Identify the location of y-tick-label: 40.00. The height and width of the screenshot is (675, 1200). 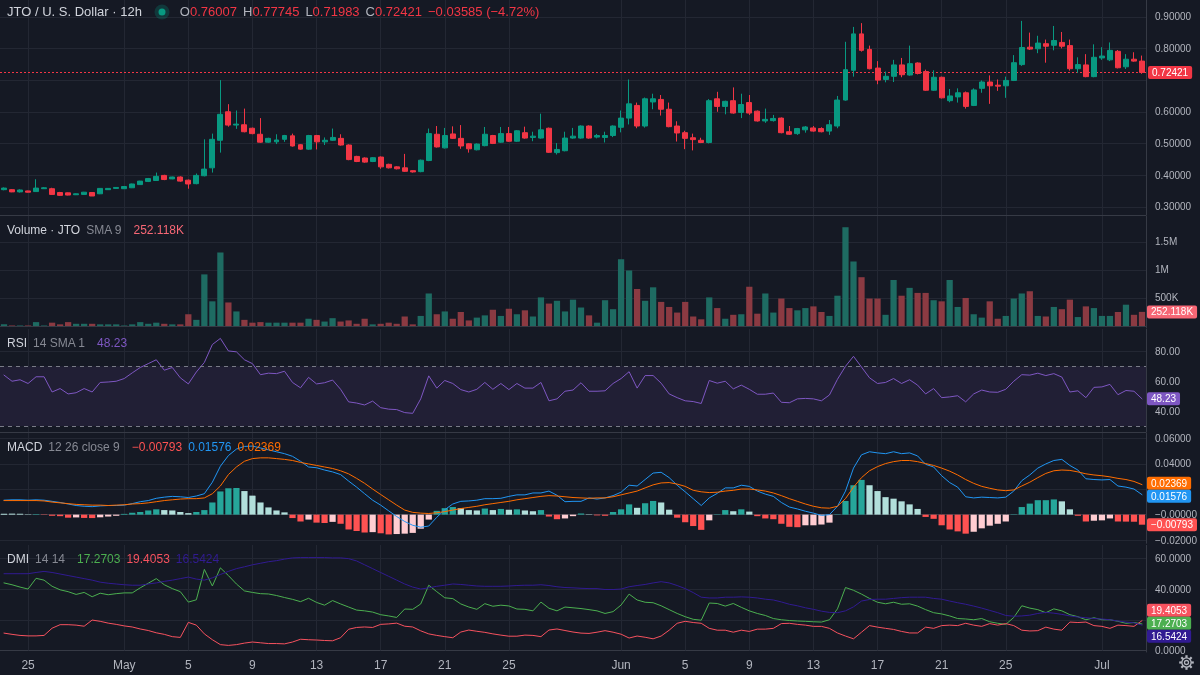
(1168, 411).